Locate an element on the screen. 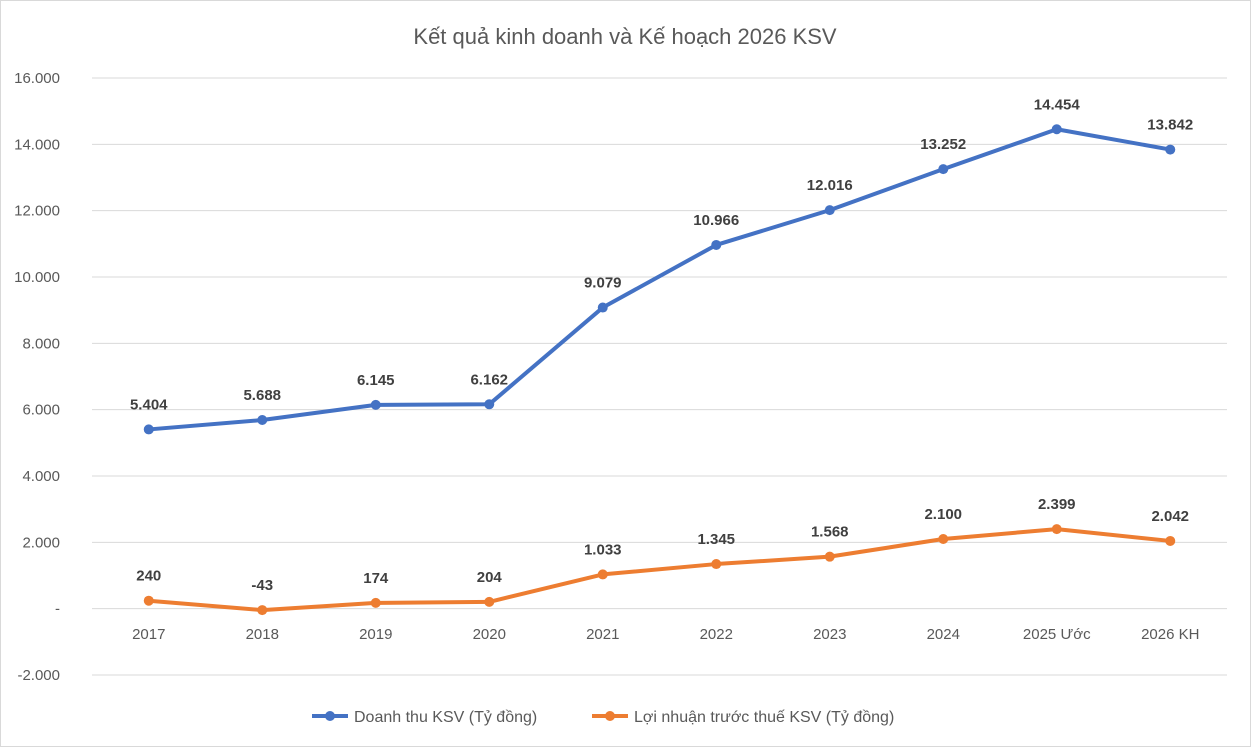 The height and width of the screenshot is (747, 1251). data-label: 174 is located at coordinates (376, 578).